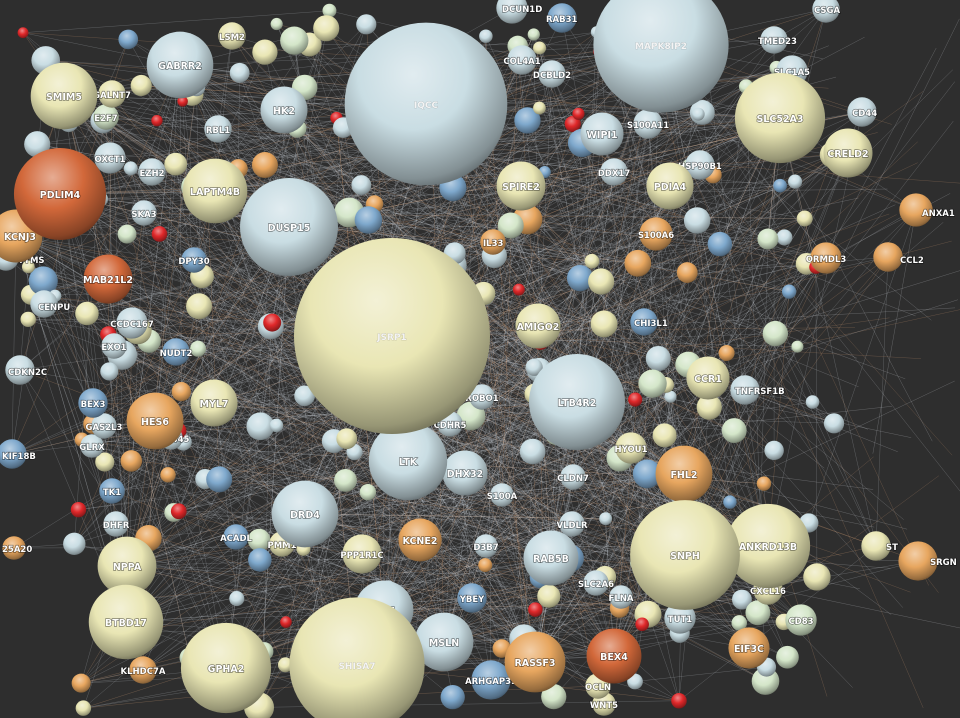 The width and height of the screenshot is (960, 718). What do you see at coordinates (305, 514) in the screenshot?
I see `gene-node-drd4: DRD4` at bounding box center [305, 514].